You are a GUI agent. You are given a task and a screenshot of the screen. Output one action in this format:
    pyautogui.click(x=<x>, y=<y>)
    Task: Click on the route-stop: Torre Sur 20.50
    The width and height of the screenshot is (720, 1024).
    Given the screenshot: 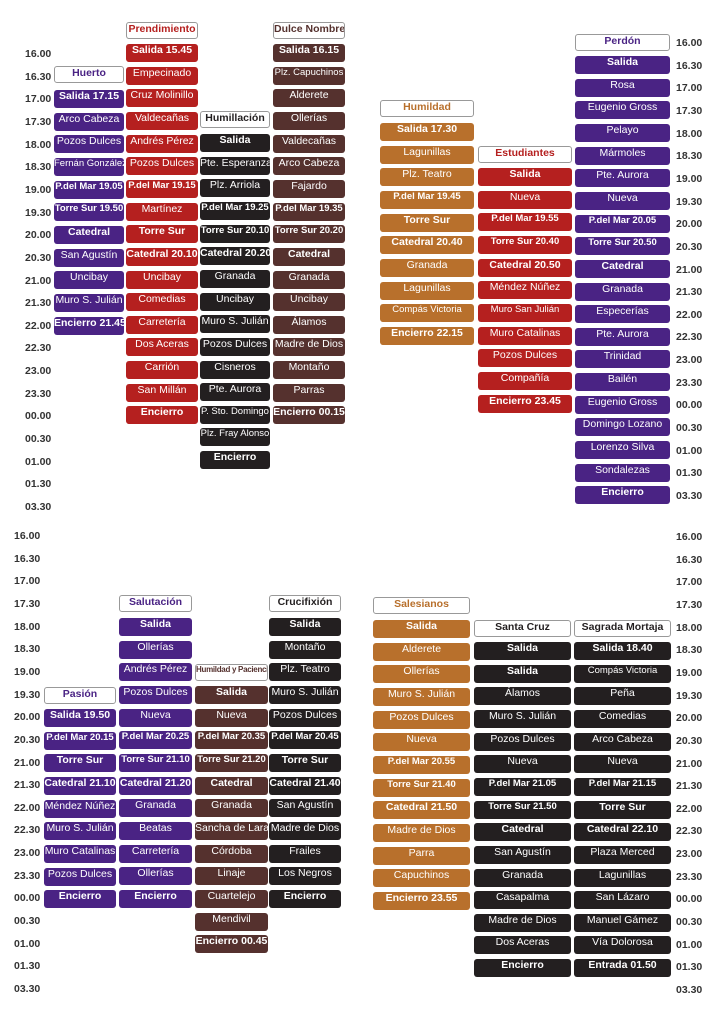 What is the action you would take?
    pyautogui.click(x=622, y=246)
    